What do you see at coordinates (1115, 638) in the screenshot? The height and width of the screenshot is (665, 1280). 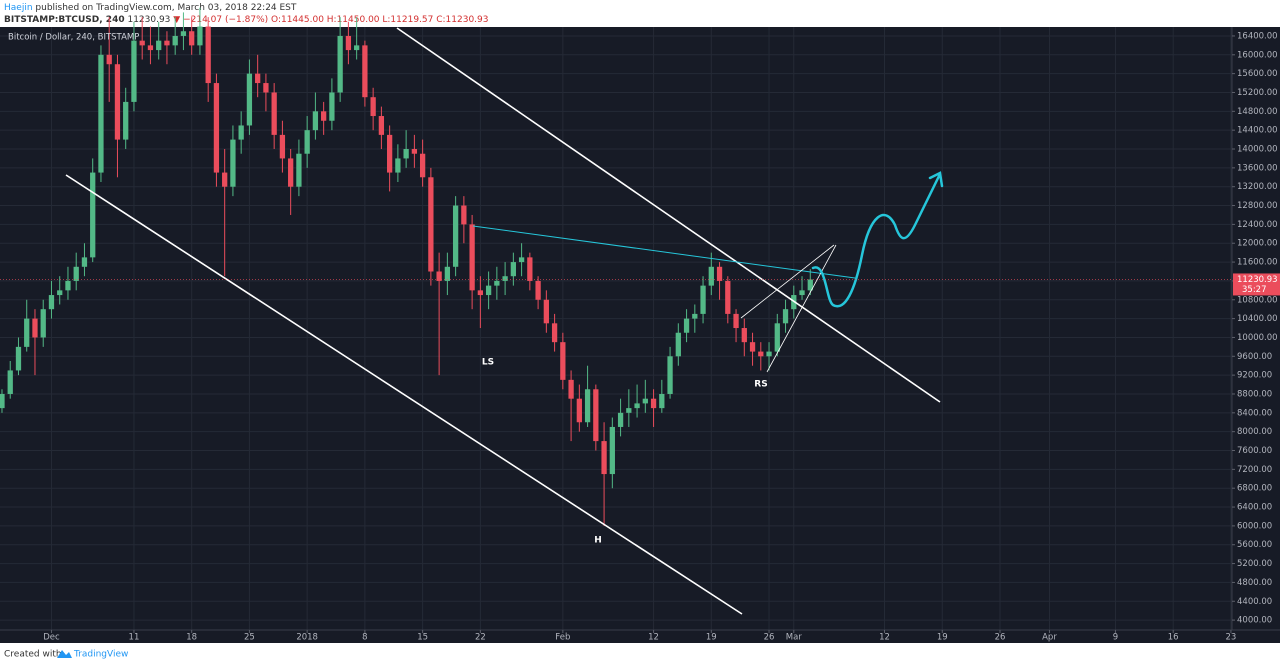 I see `x-tick-label: 9` at bounding box center [1115, 638].